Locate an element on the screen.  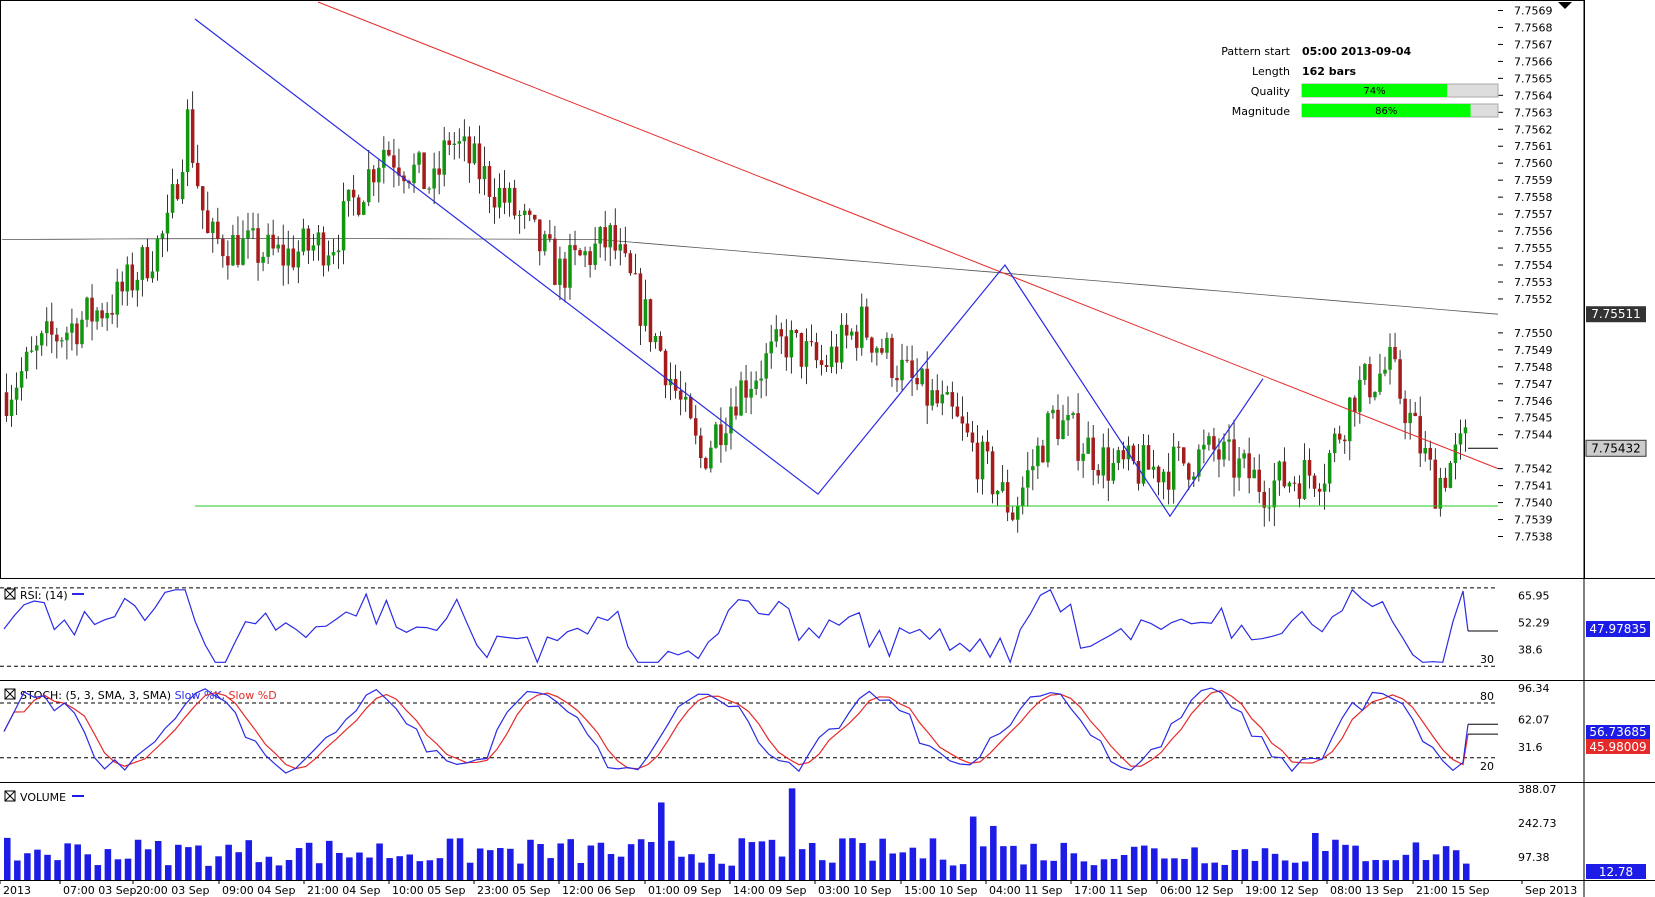
stoch-k-tag: 56.73685 is located at coordinates (1617, 732).